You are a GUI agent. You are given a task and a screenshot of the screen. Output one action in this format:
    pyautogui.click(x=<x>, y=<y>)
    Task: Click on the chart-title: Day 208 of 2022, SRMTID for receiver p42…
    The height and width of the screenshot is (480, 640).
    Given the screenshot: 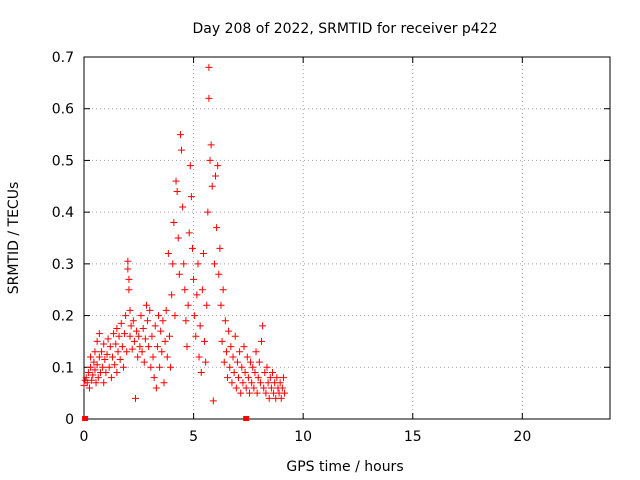 What is the action you would take?
    pyautogui.click(x=344, y=29)
    